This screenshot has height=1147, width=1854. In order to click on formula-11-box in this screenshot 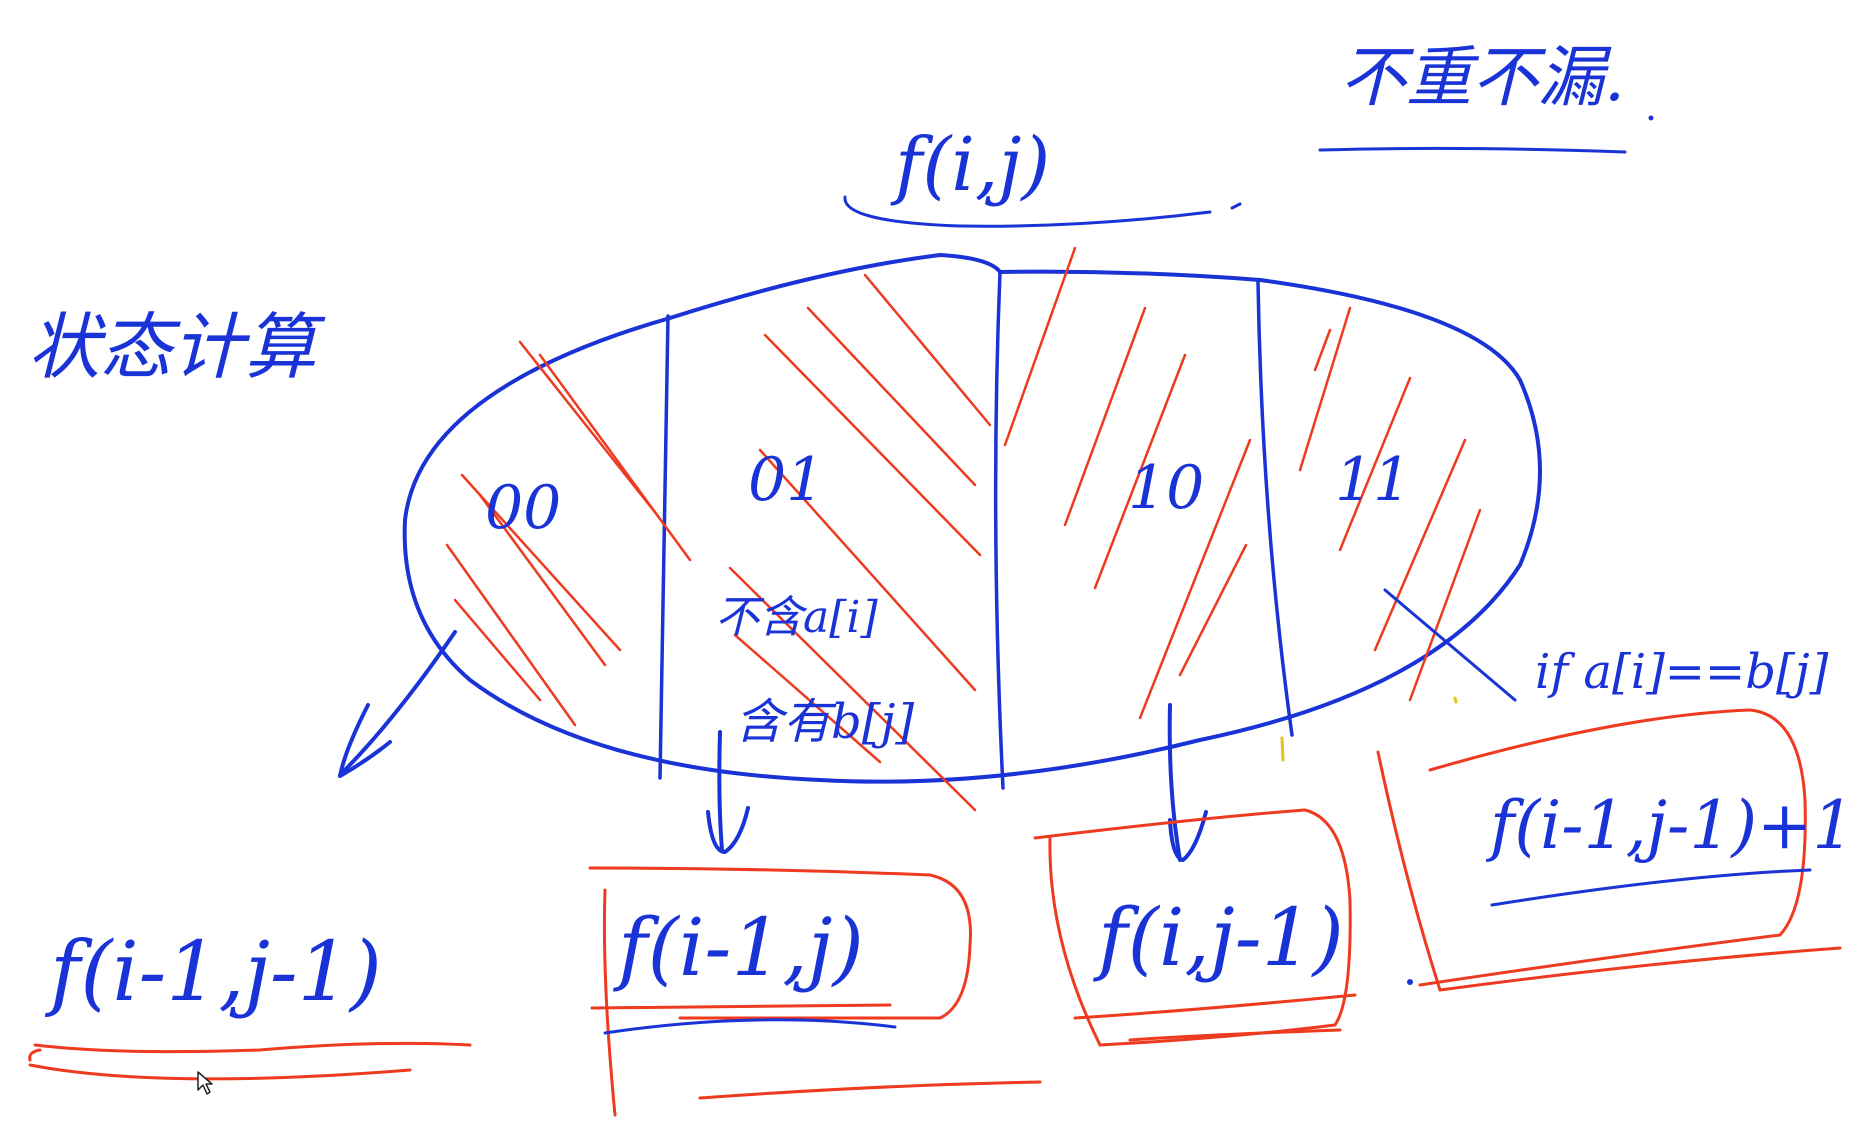, I will do `click(1609, 850)`.